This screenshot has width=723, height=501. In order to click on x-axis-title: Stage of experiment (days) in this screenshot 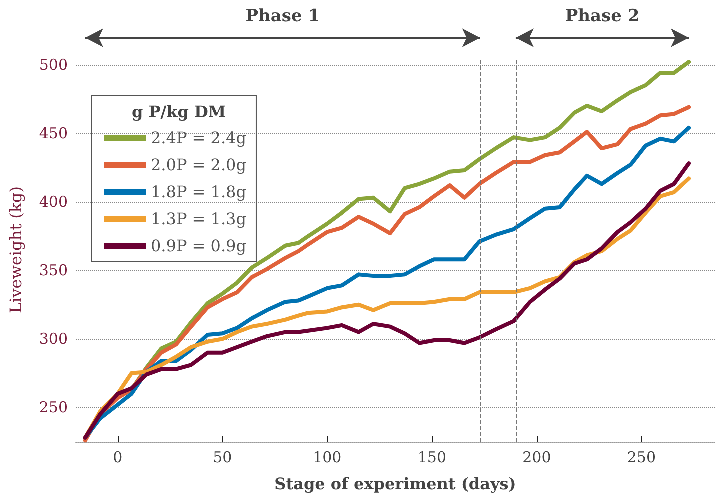, I will do `click(395, 484)`.